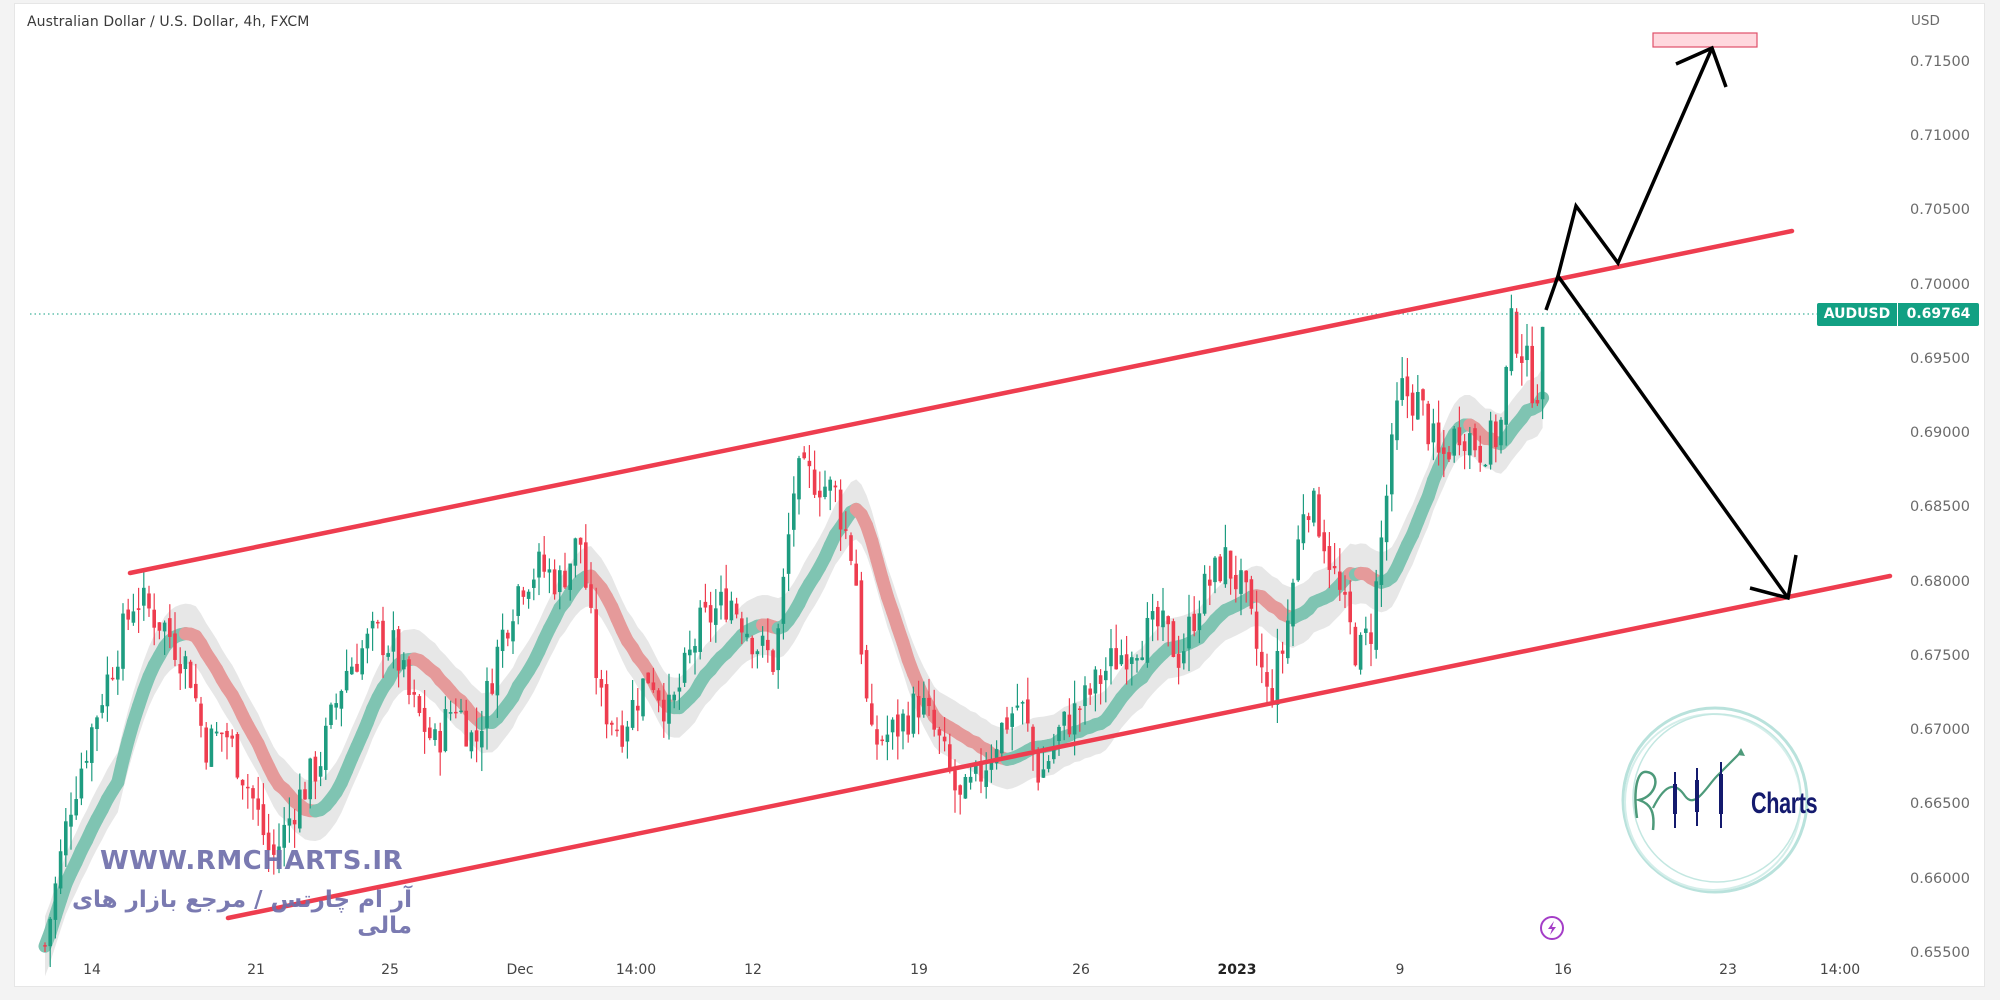  I want to click on bearish-scenario-arrow, so click(1673, 437).